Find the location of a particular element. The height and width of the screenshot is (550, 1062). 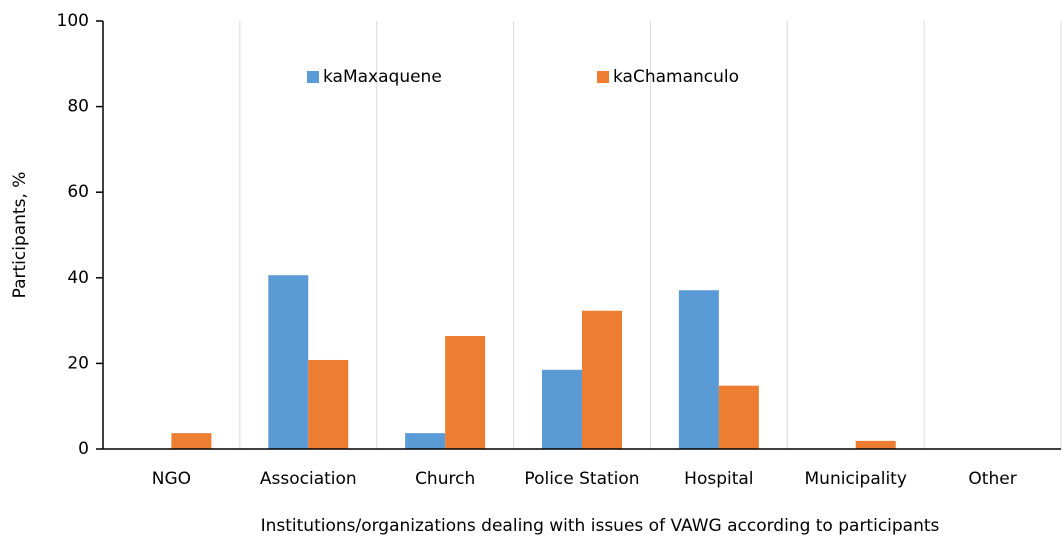

x-tick-label: Police Station is located at coordinates (581, 479).